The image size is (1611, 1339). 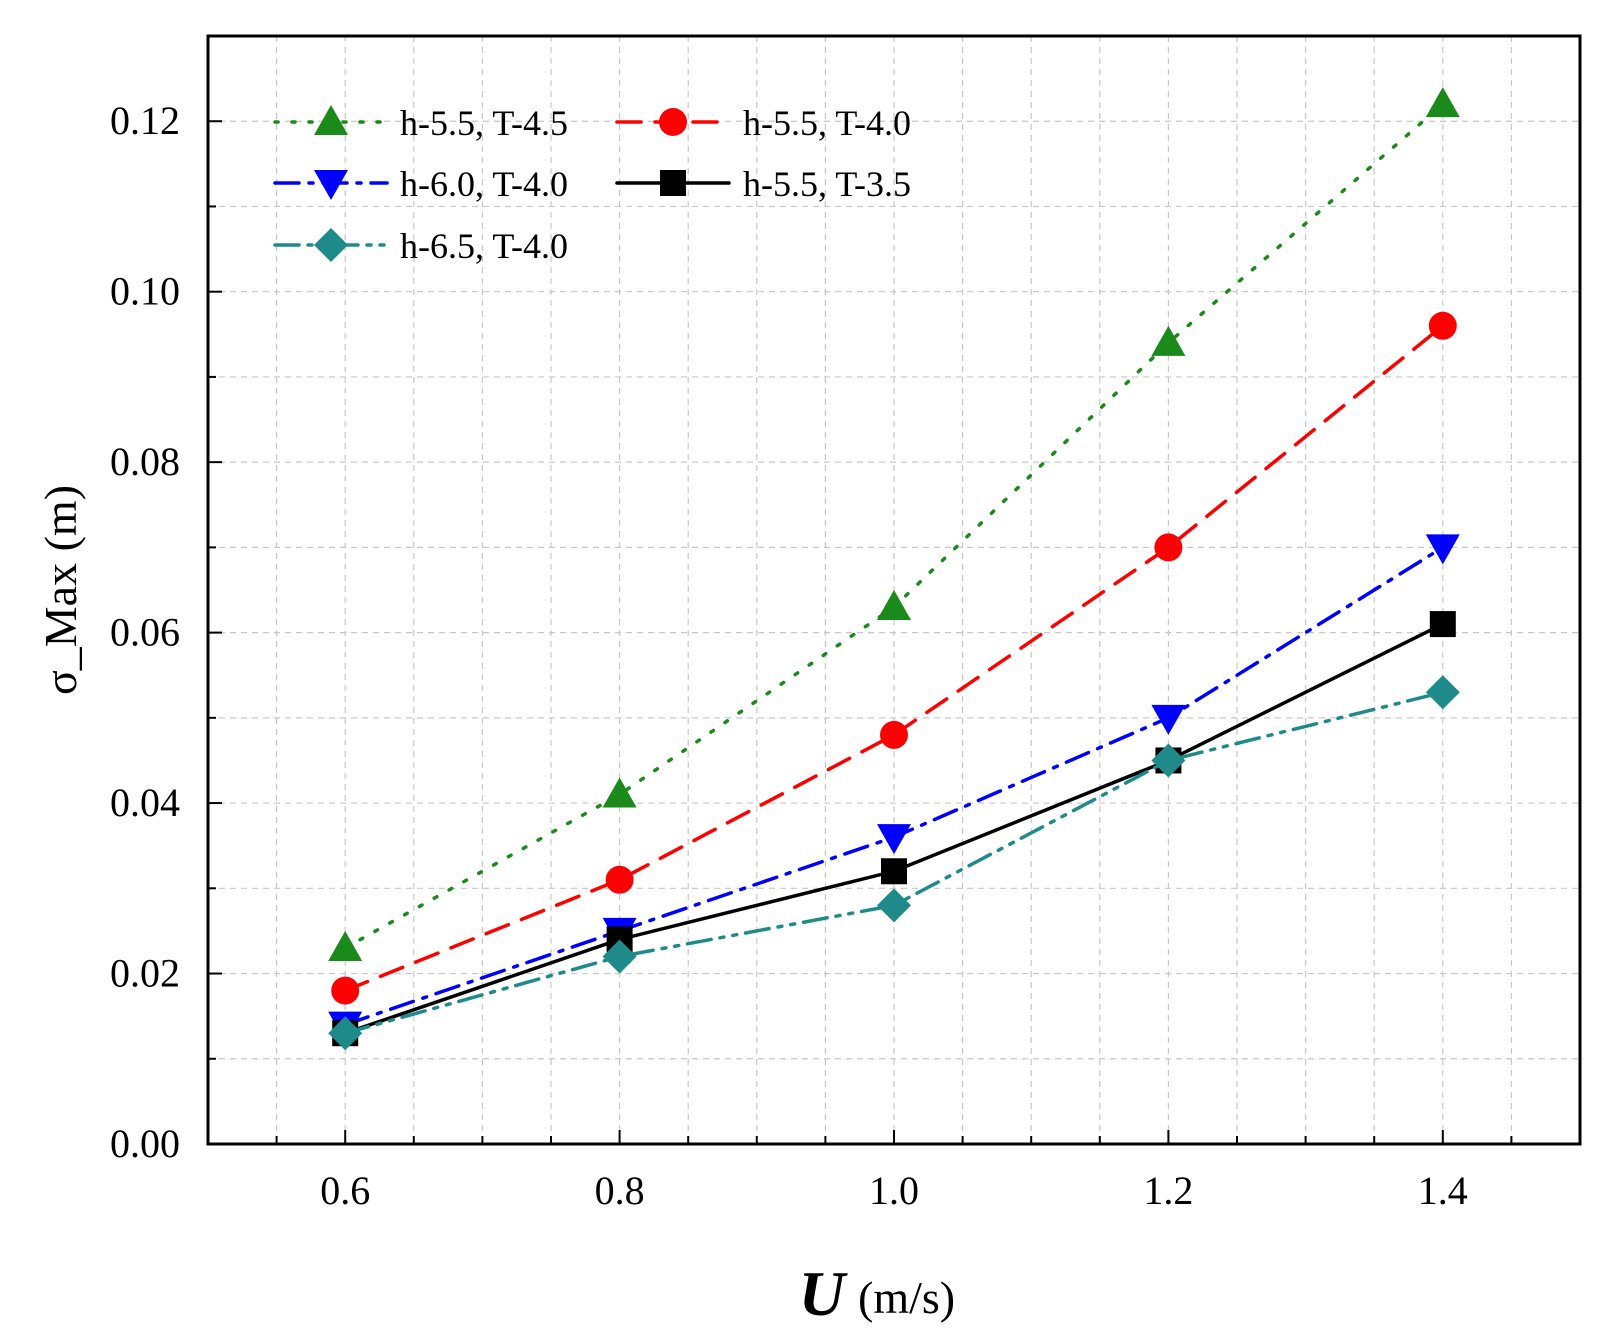 What do you see at coordinates (1443, 1190) in the screenshot?
I see `x-tick-label: 1.4` at bounding box center [1443, 1190].